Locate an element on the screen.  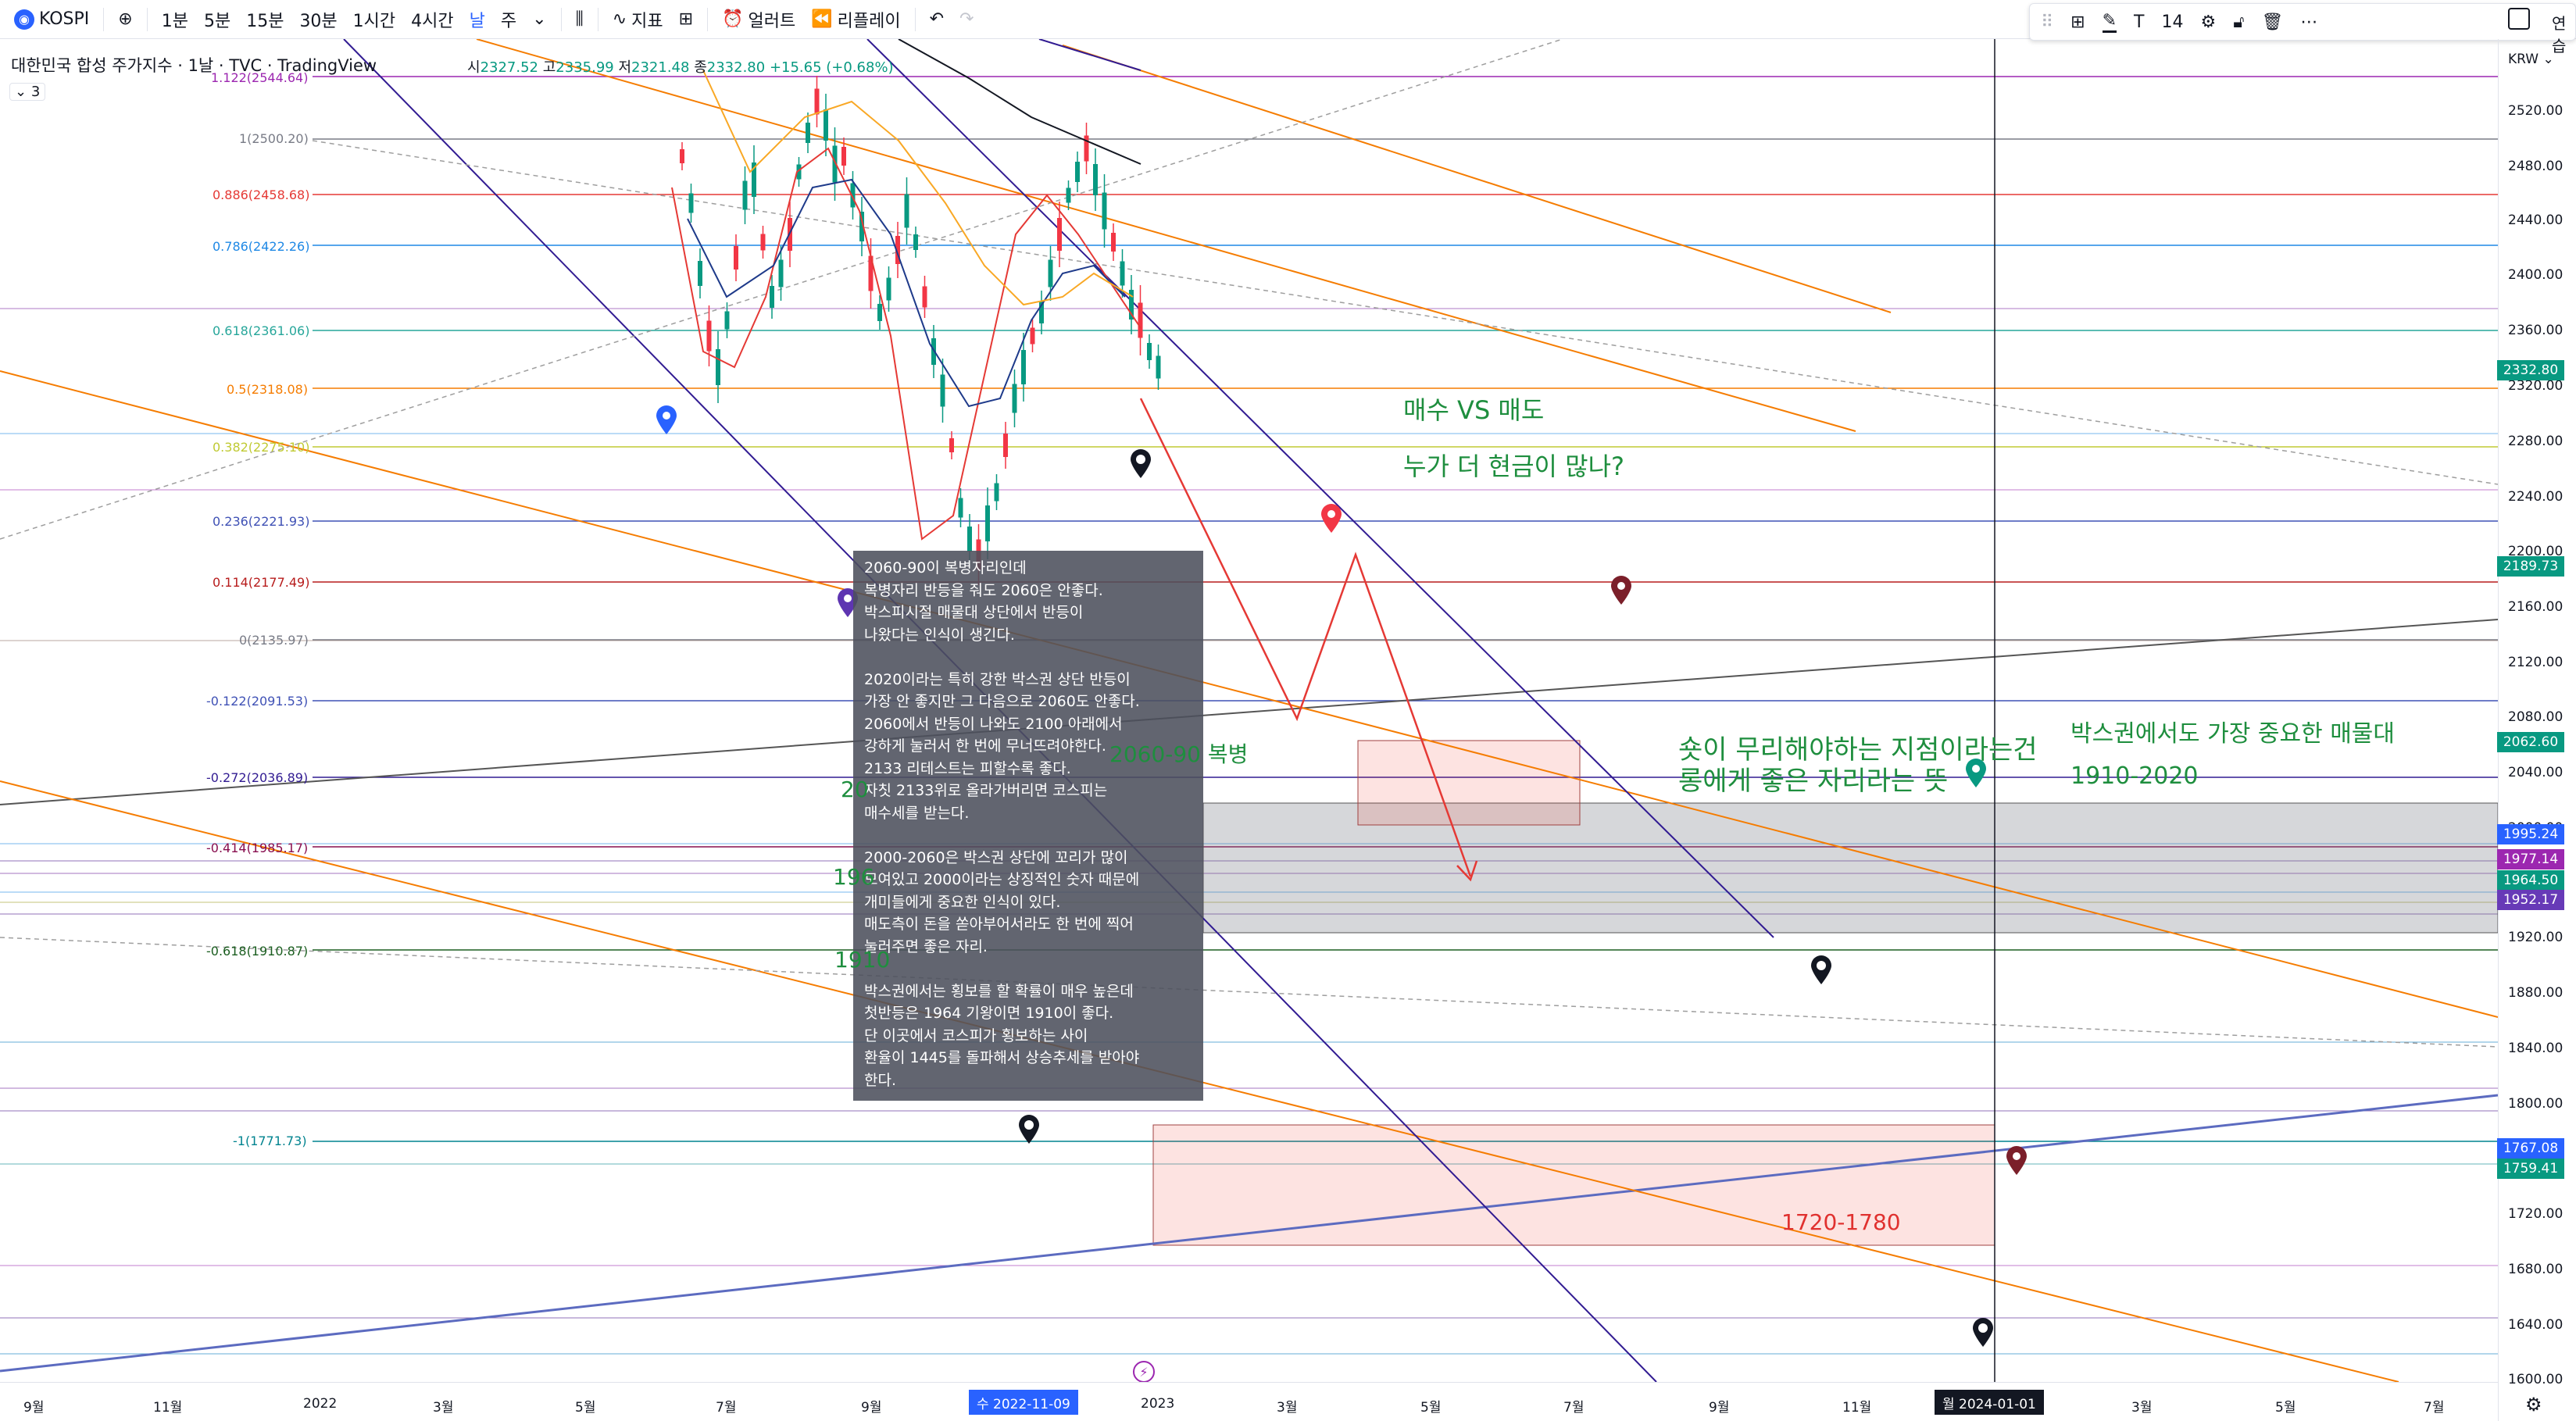
price-tag: 1952.17 is located at coordinates (2530, 900).